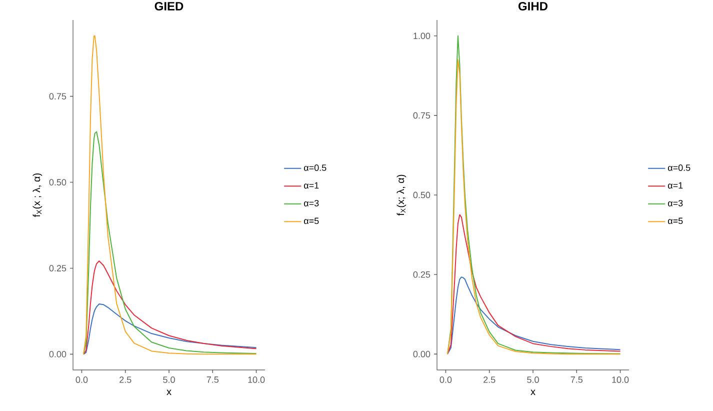 This screenshot has height=411, width=713. Describe the element at coordinates (533, 6) in the screenshot. I see `chart-title: GIHD` at that location.